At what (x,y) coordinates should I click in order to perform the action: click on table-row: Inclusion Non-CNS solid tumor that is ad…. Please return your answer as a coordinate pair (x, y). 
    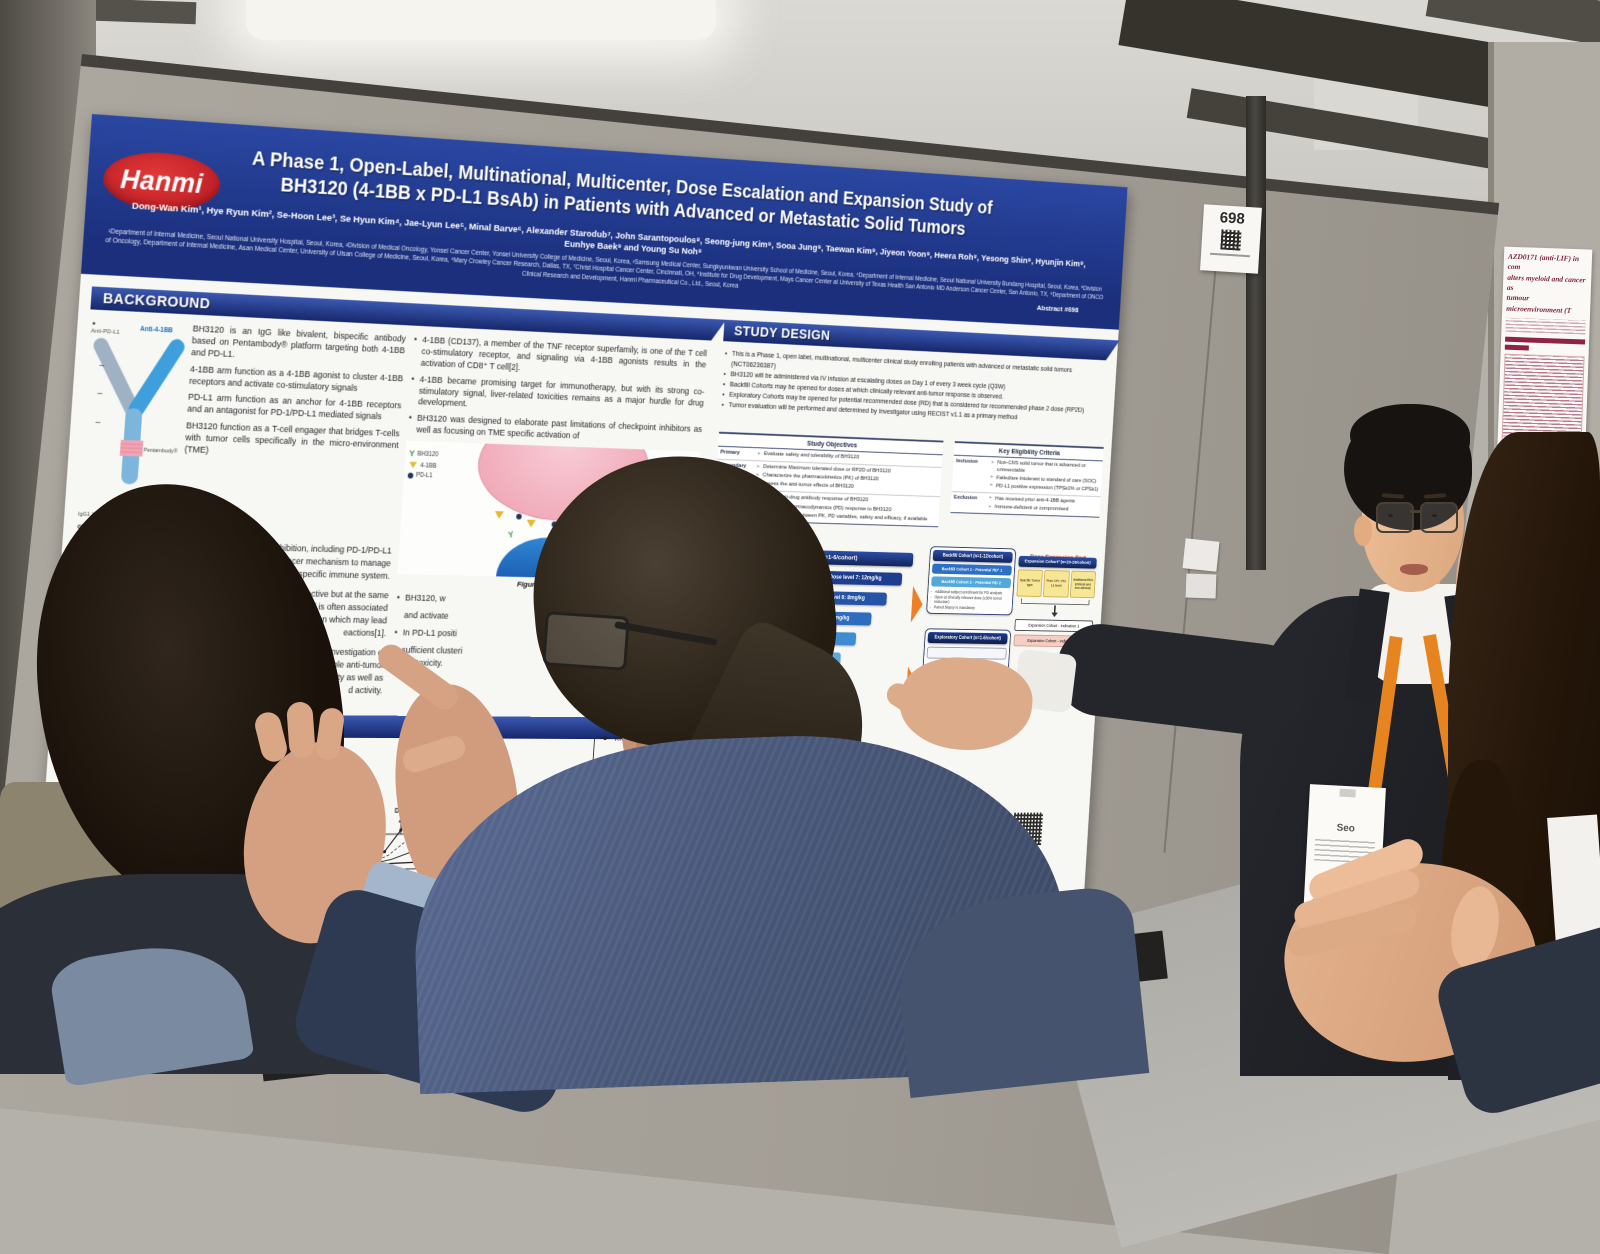
    Looking at the image, I should click on (1027, 476).